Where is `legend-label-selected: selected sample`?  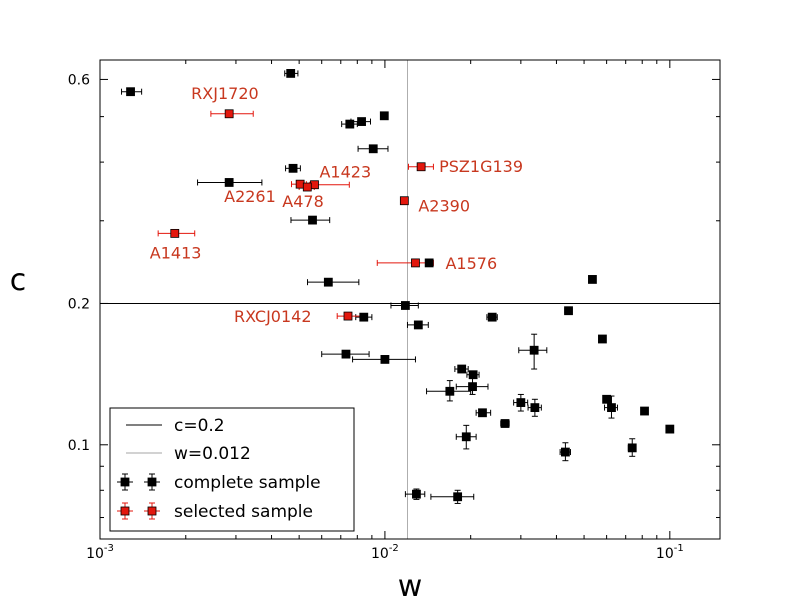 legend-label-selected: selected sample is located at coordinates (243, 512).